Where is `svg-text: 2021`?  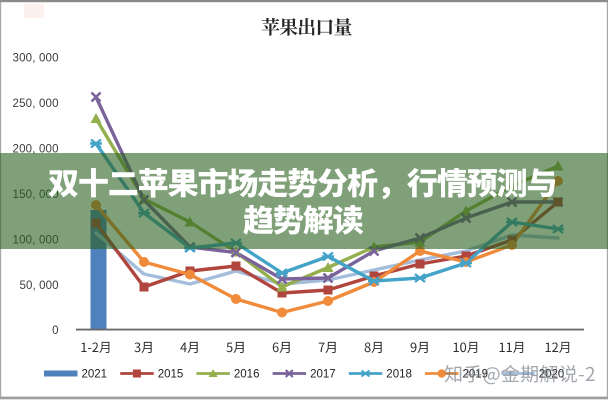
svg-text: 2021 is located at coordinates (95, 375).